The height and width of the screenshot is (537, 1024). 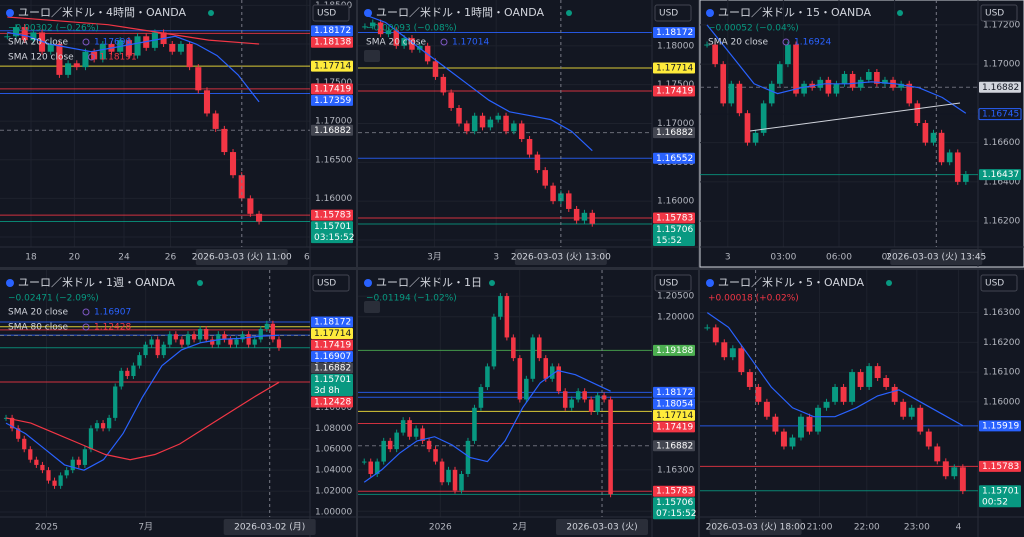 I want to click on cursor-label-box, so click(x=560, y=257).